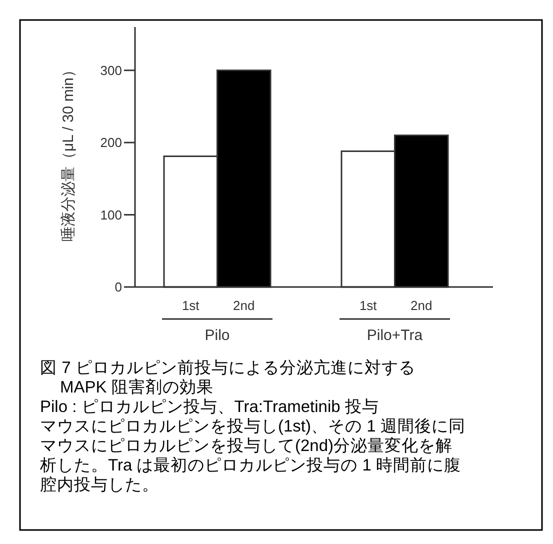 Image resolution: width=553 pixels, height=544 pixels. I want to click on text: マウスにピロカルピンを投与して(2nd)分泌量変化を解, so click(246, 445).